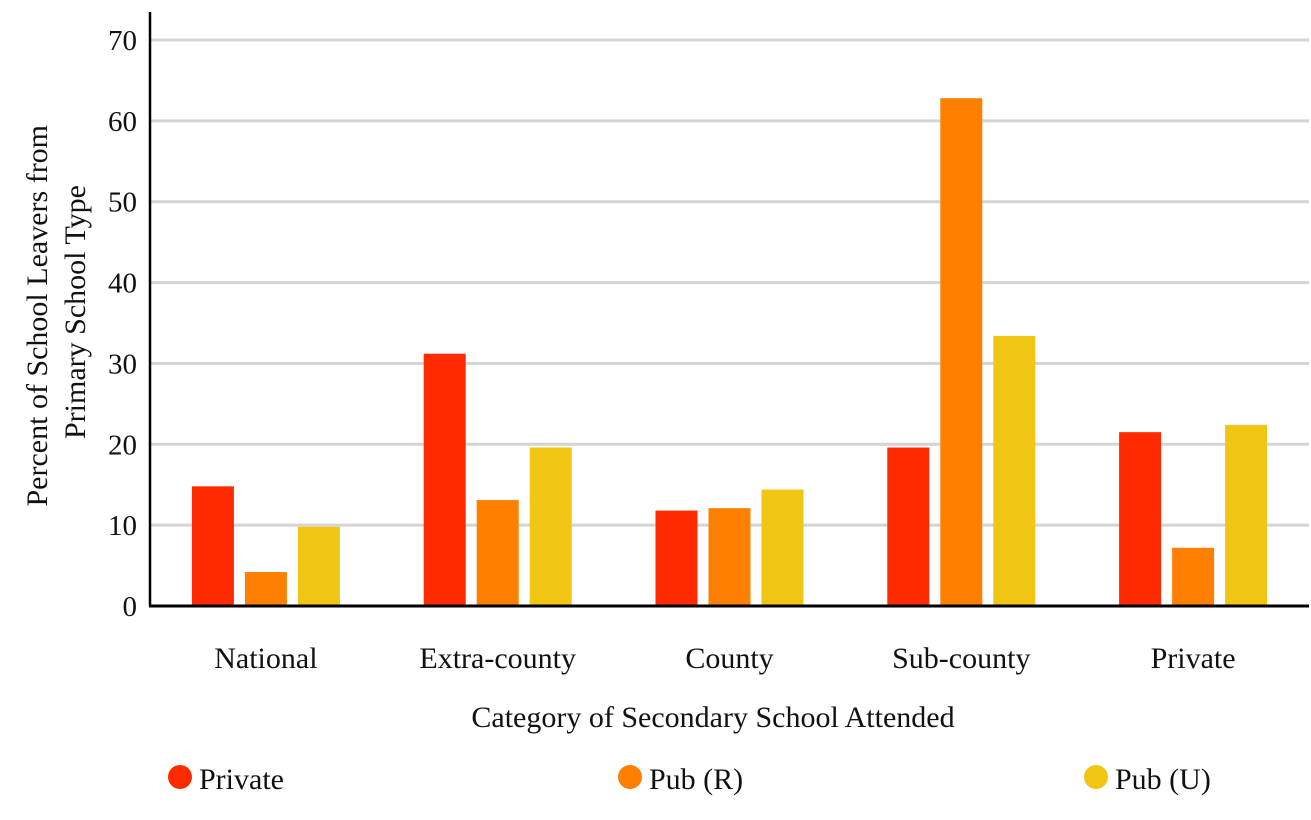 Image resolution: width=1311 pixels, height=820 pixels. I want to click on legend-label: Private, so click(241, 779).